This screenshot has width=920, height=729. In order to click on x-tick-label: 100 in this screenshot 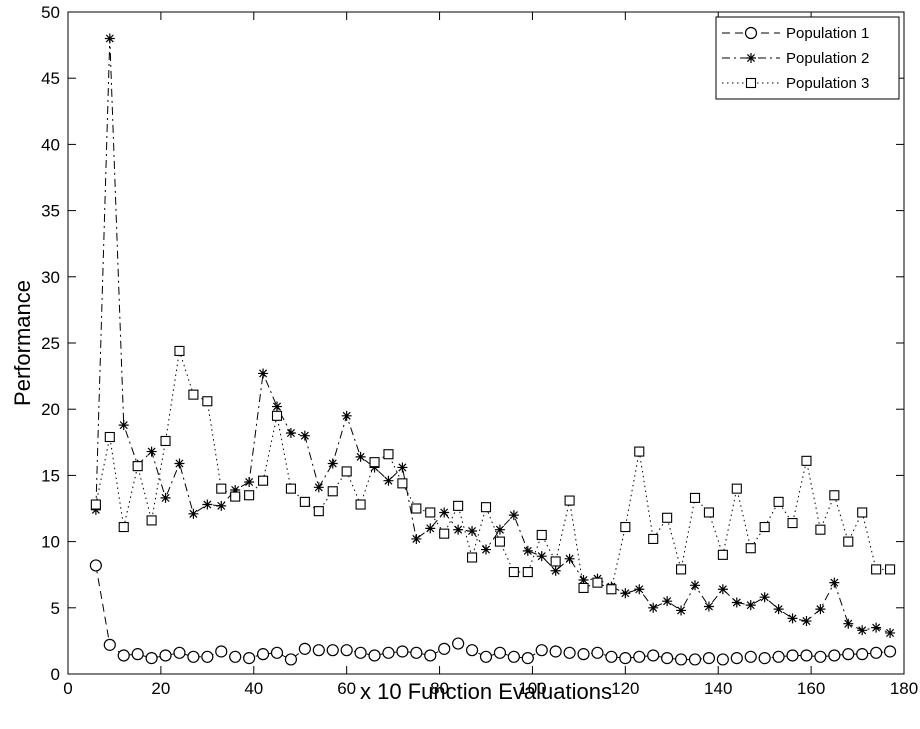, I will do `click(532, 688)`.